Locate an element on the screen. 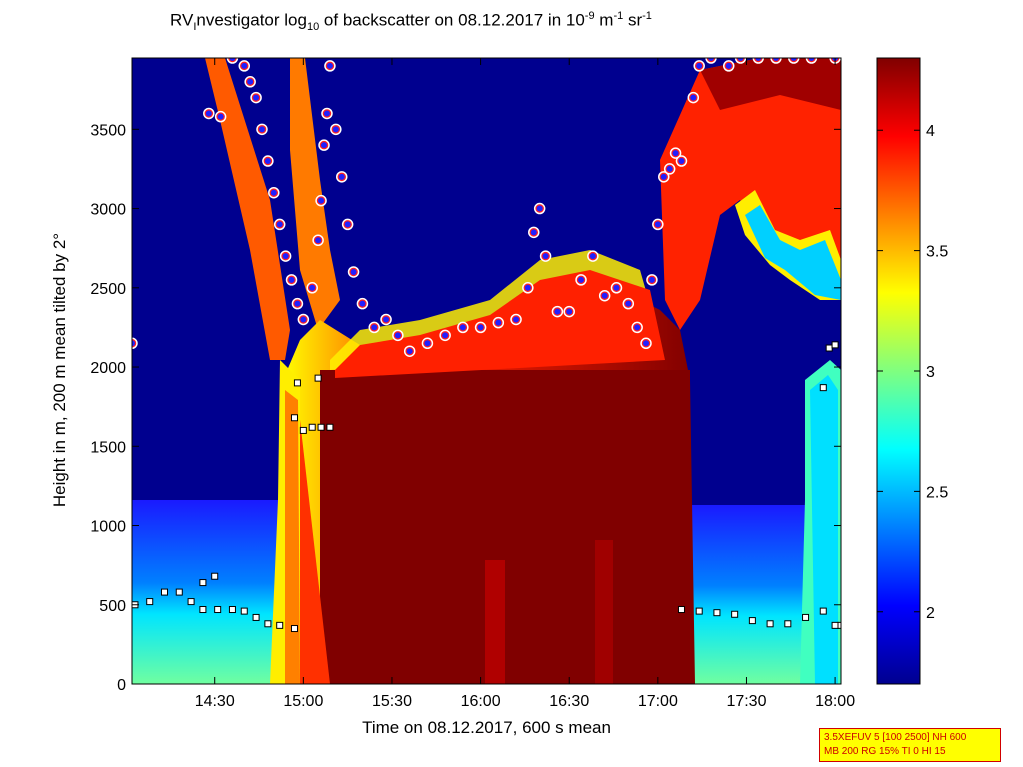 This screenshot has width=1023, height=767. x-tick-label: 17:30 is located at coordinates (746, 701).